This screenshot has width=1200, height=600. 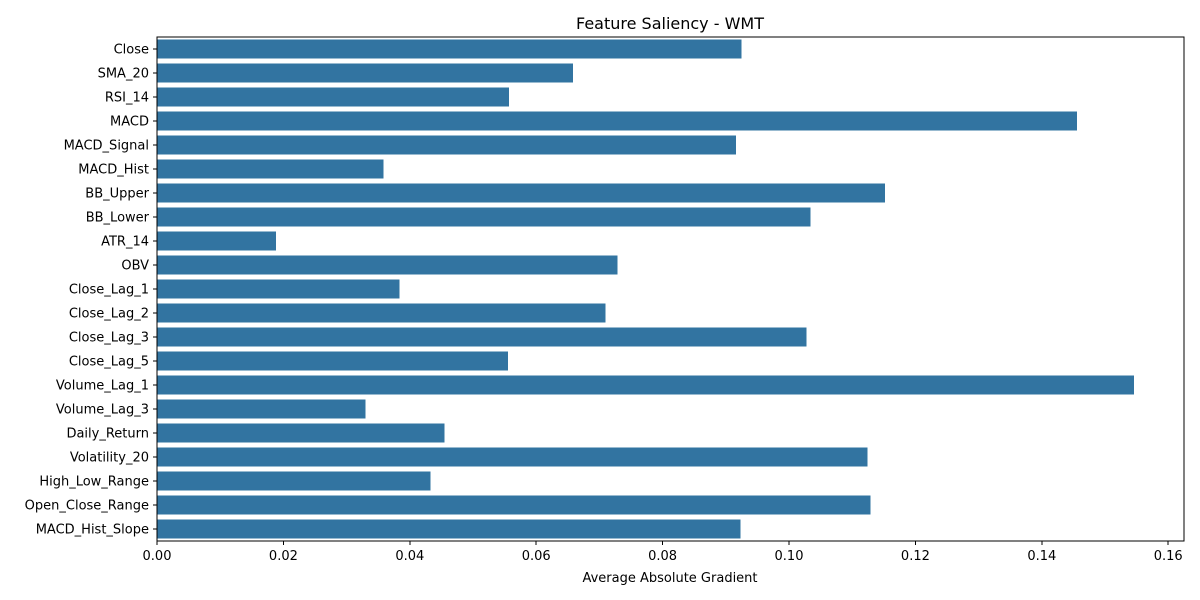 What do you see at coordinates (135, 266) in the screenshot?
I see `y-tick-label: OBV` at bounding box center [135, 266].